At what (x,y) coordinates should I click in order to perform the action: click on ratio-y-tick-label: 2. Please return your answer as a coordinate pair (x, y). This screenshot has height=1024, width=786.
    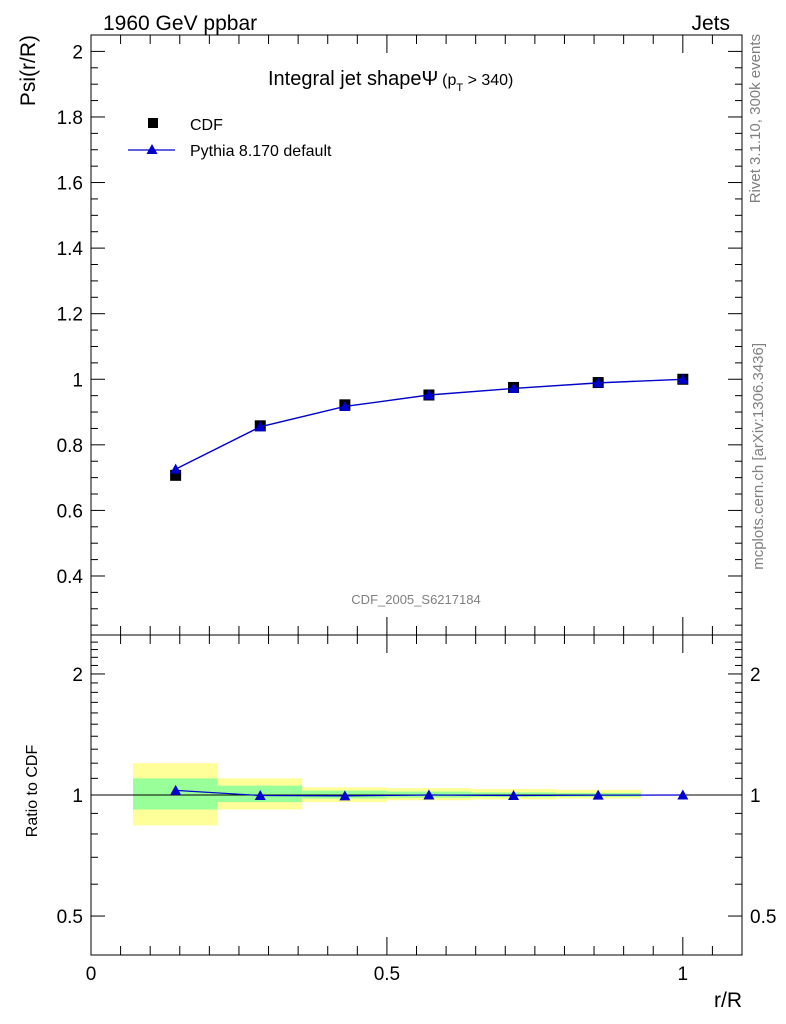
    Looking at the image, I should click on (77, 675).